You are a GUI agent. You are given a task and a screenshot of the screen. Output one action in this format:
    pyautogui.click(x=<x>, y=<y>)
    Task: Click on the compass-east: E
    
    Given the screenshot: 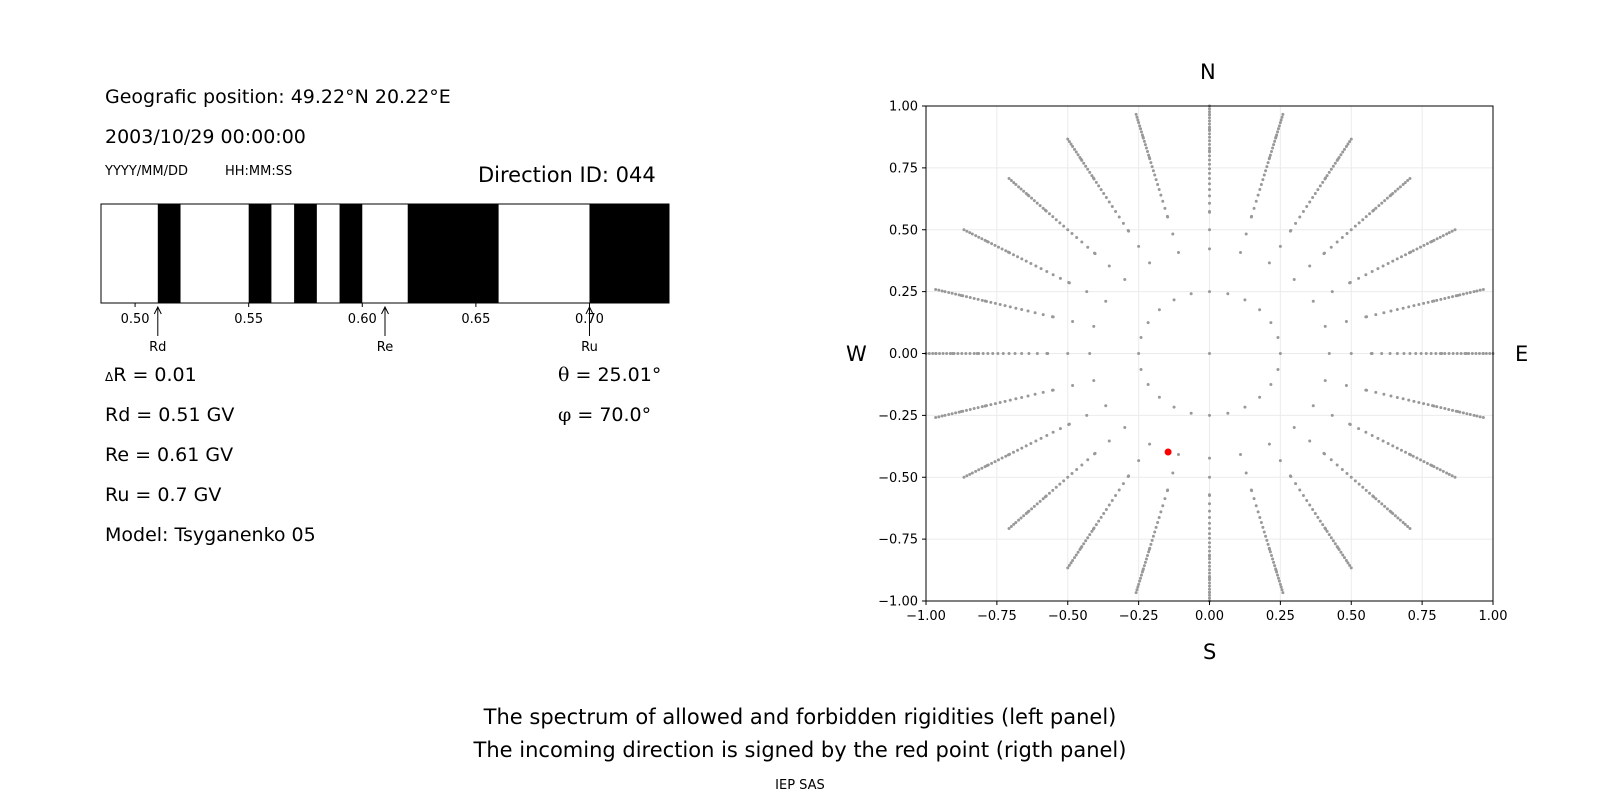 What is the action you would take?
    pyautogui.click(x=1522, y=354)
    